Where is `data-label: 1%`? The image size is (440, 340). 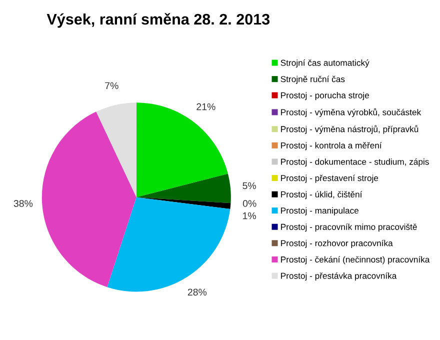
data-label: 1% is located at coordinates (249, 216).